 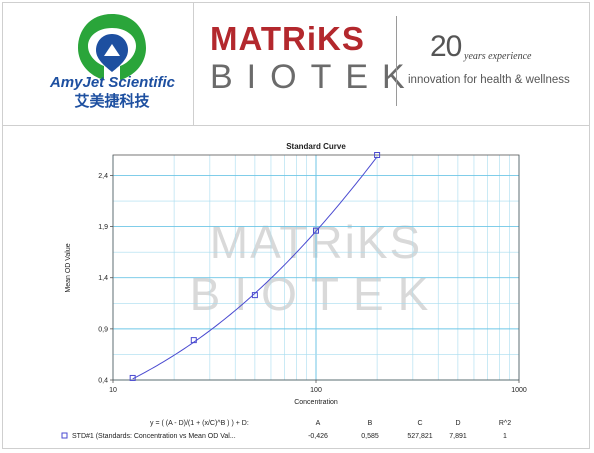 I want to click on matriks-logo-bottom: BIOTEK, so click(x=314, y=77).